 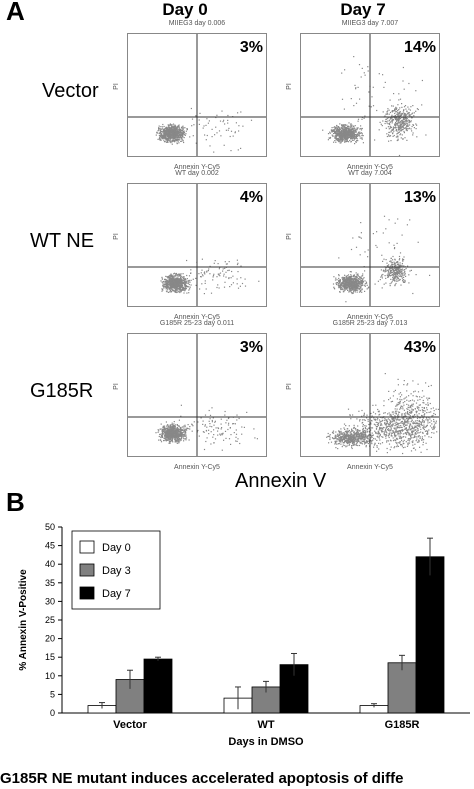 What do you see at coordinates (294, 689) in the screenshot?
I see `bar-wt-day7` at bounding box center [294, 689].